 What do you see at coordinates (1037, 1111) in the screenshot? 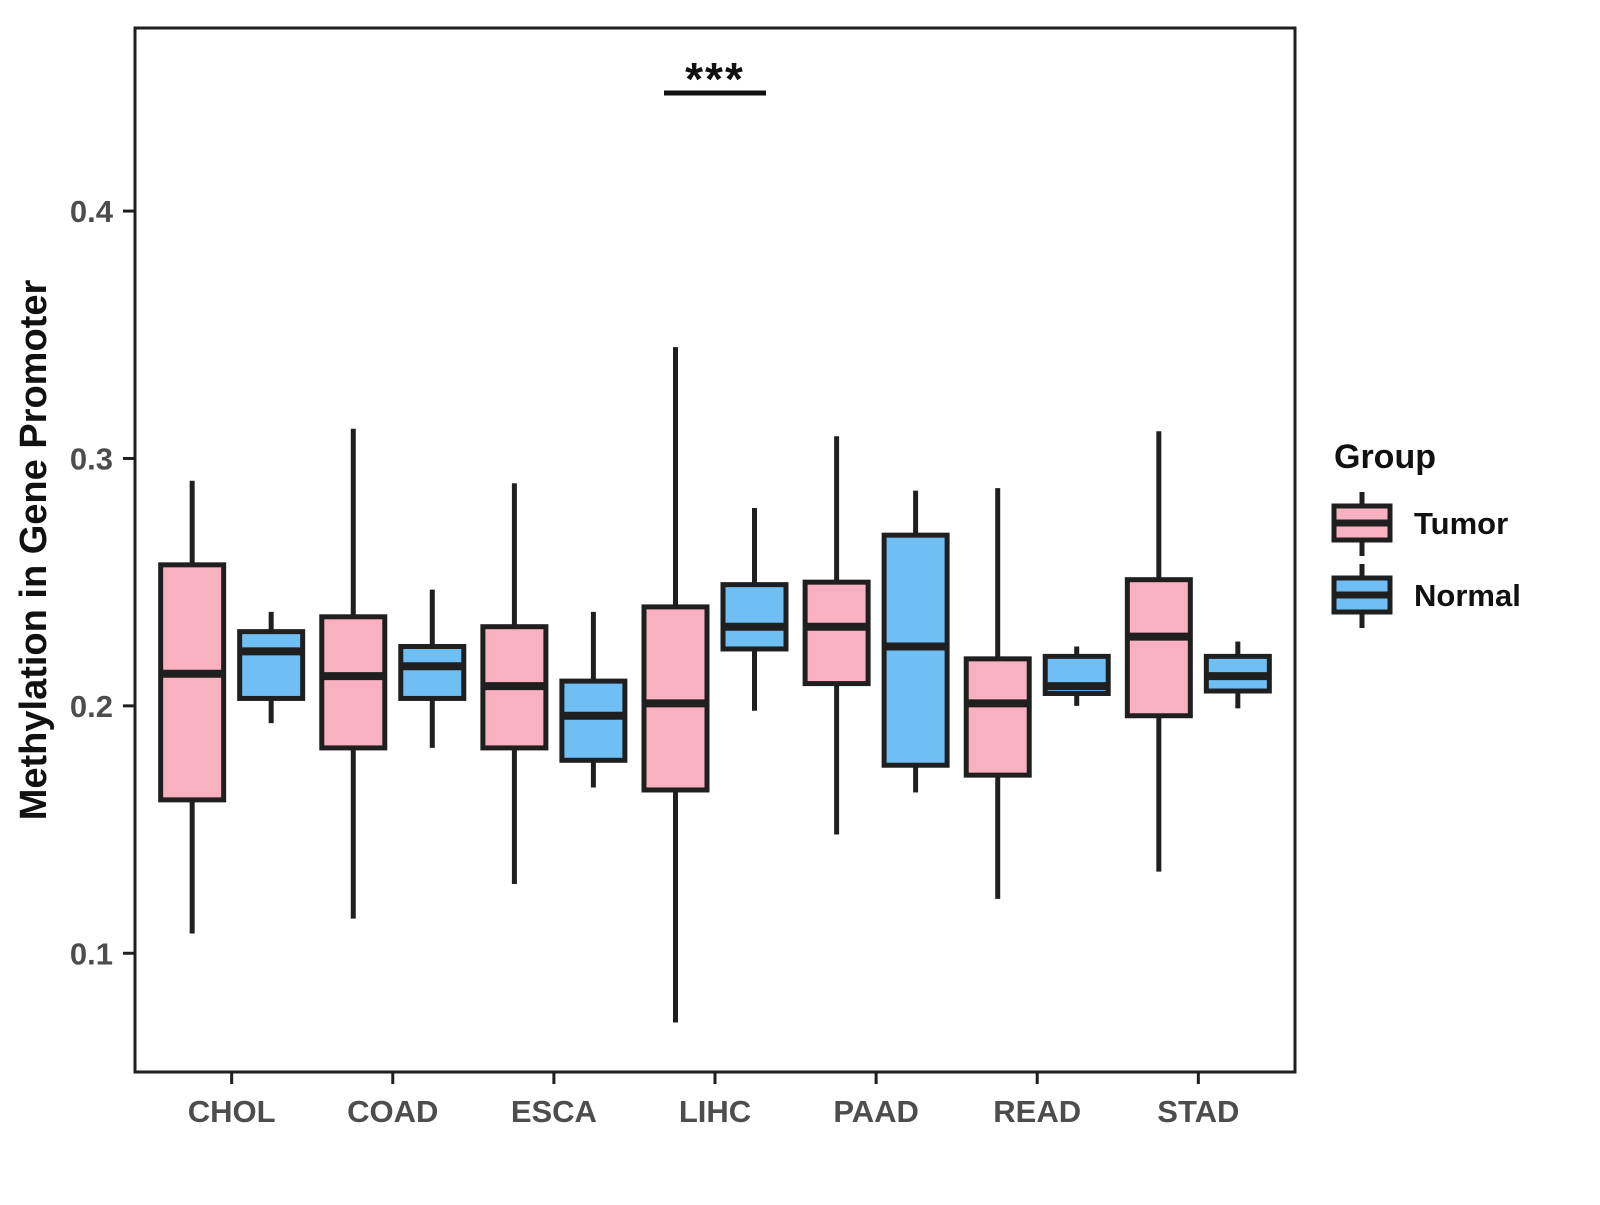
I see `x-tick-label: READ` at bounding box center [1037, 1111].